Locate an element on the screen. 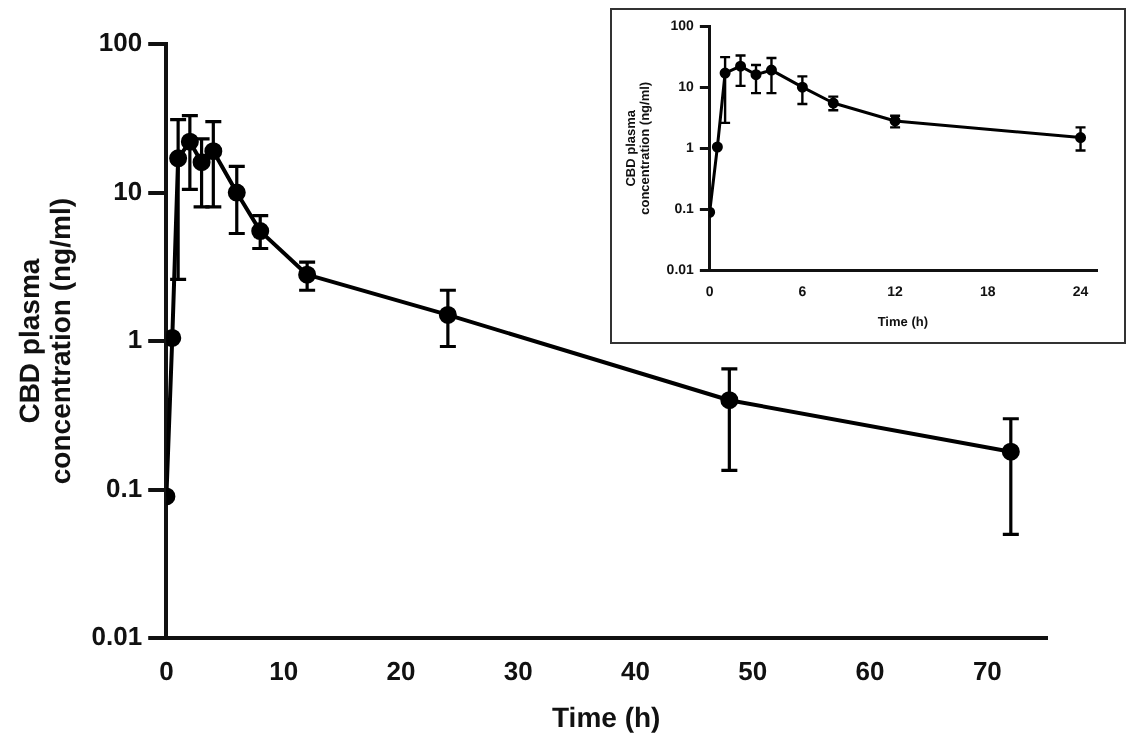 The width and height of the screenshot is (1136, 752). x-tick-label: 60 is located at coordinates (870, 670).